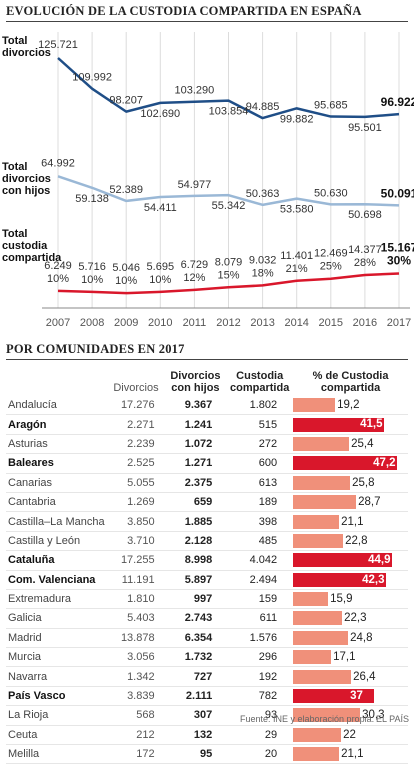  I want to click on row-region: Cataluña, so click(56, 560).